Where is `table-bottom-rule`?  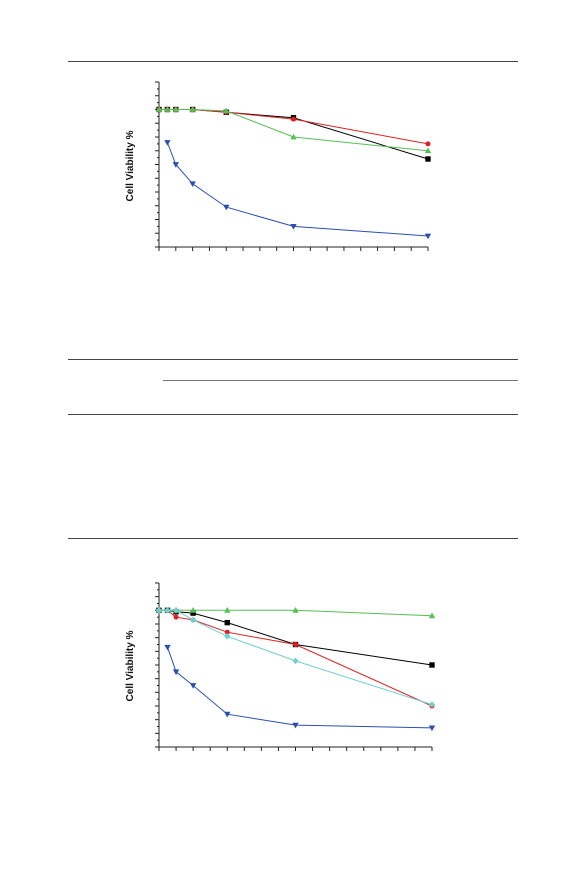
table-bottom-rule is located at coordinates (293, 414).